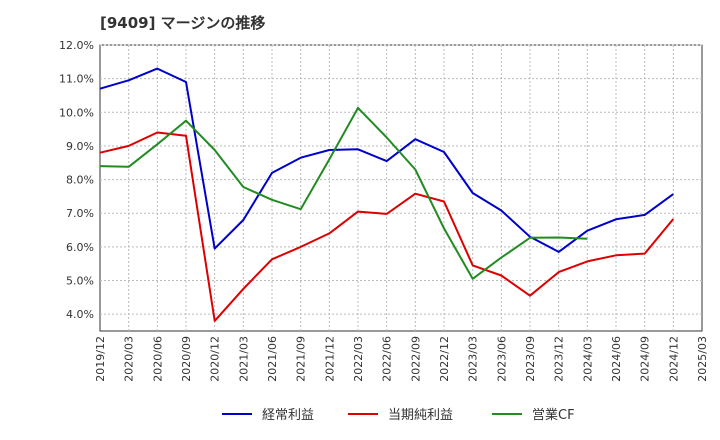 This screenshot has height=440, width=720. Describe the element at coordinates (80, 281) in the screenshot. I see `y-tick-label: 5.0%` at that location.